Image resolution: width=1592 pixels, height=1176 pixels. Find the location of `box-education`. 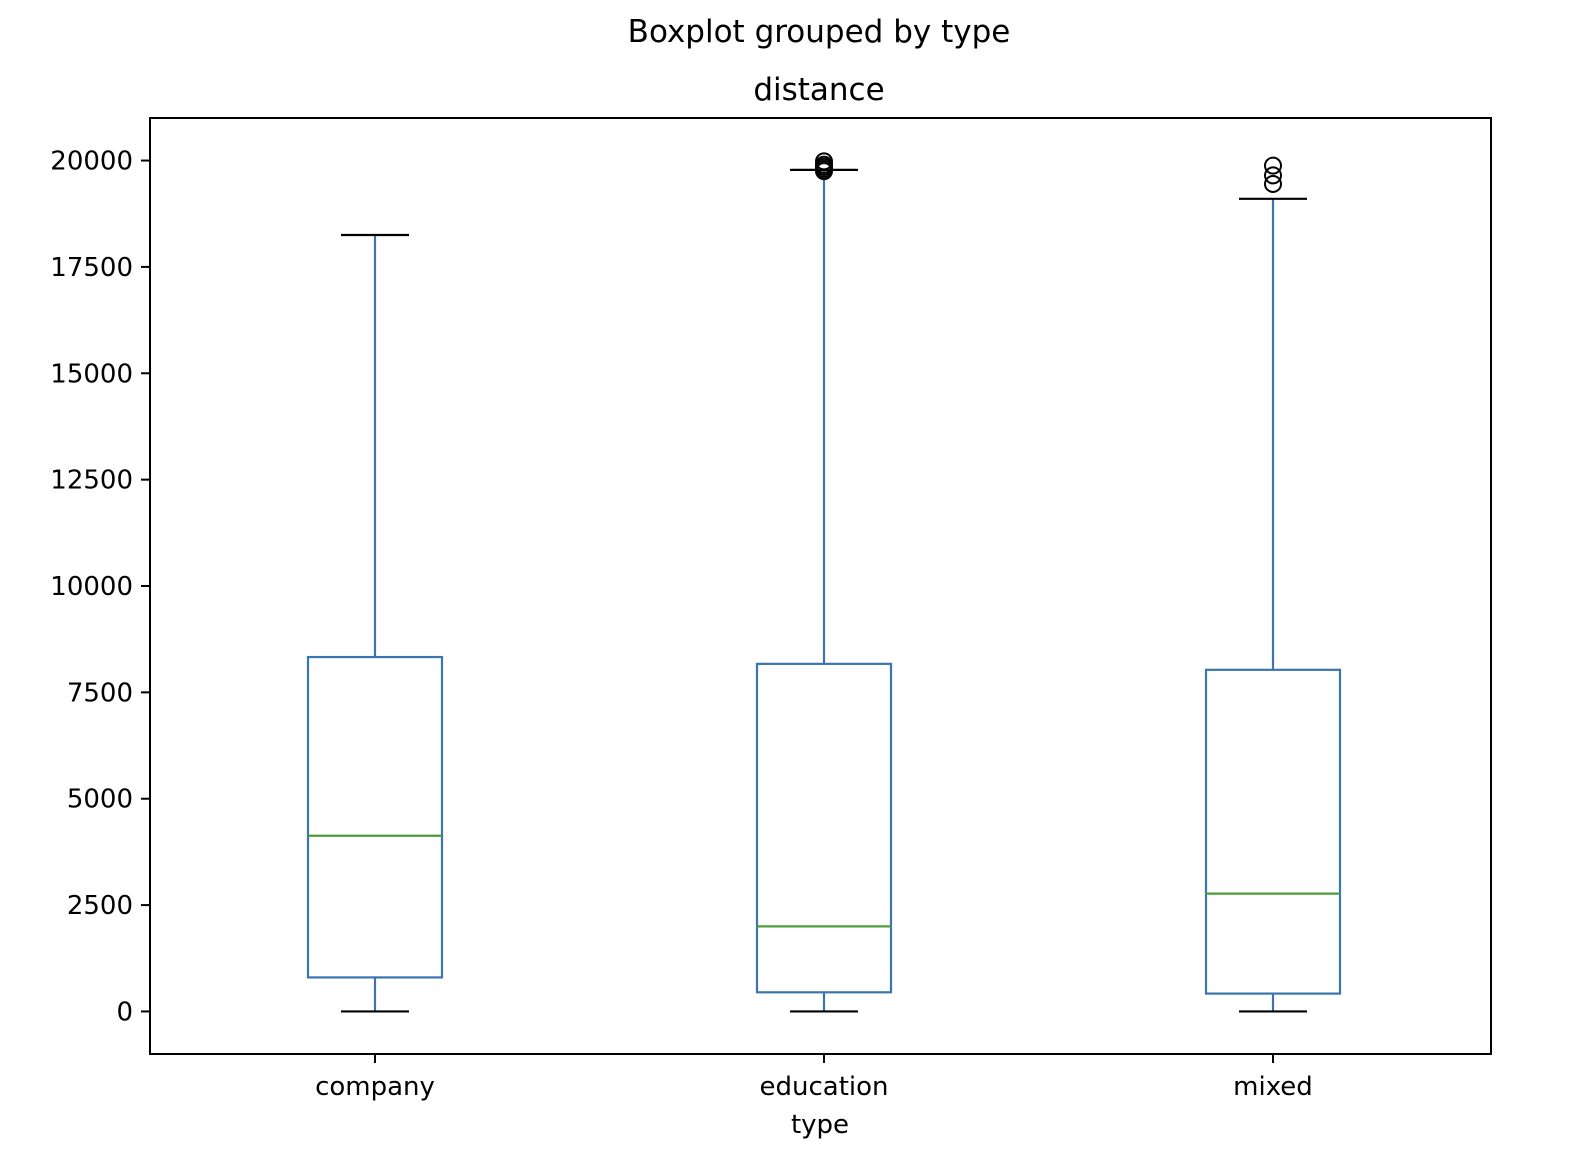

box-education is located at coordinates (824, 828).